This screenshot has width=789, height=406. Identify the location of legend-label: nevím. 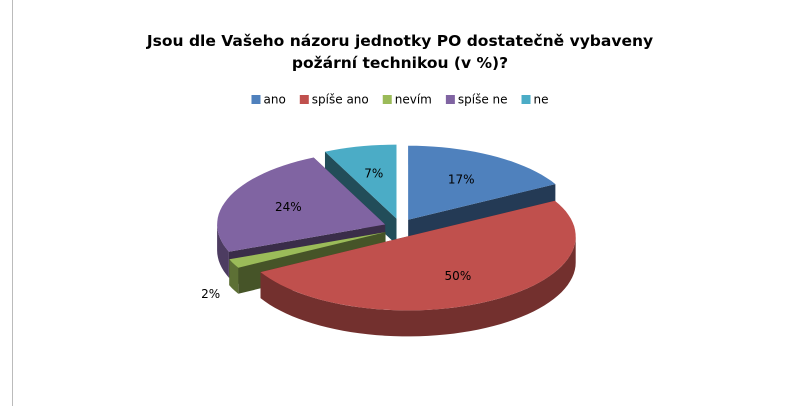
(413, 100).